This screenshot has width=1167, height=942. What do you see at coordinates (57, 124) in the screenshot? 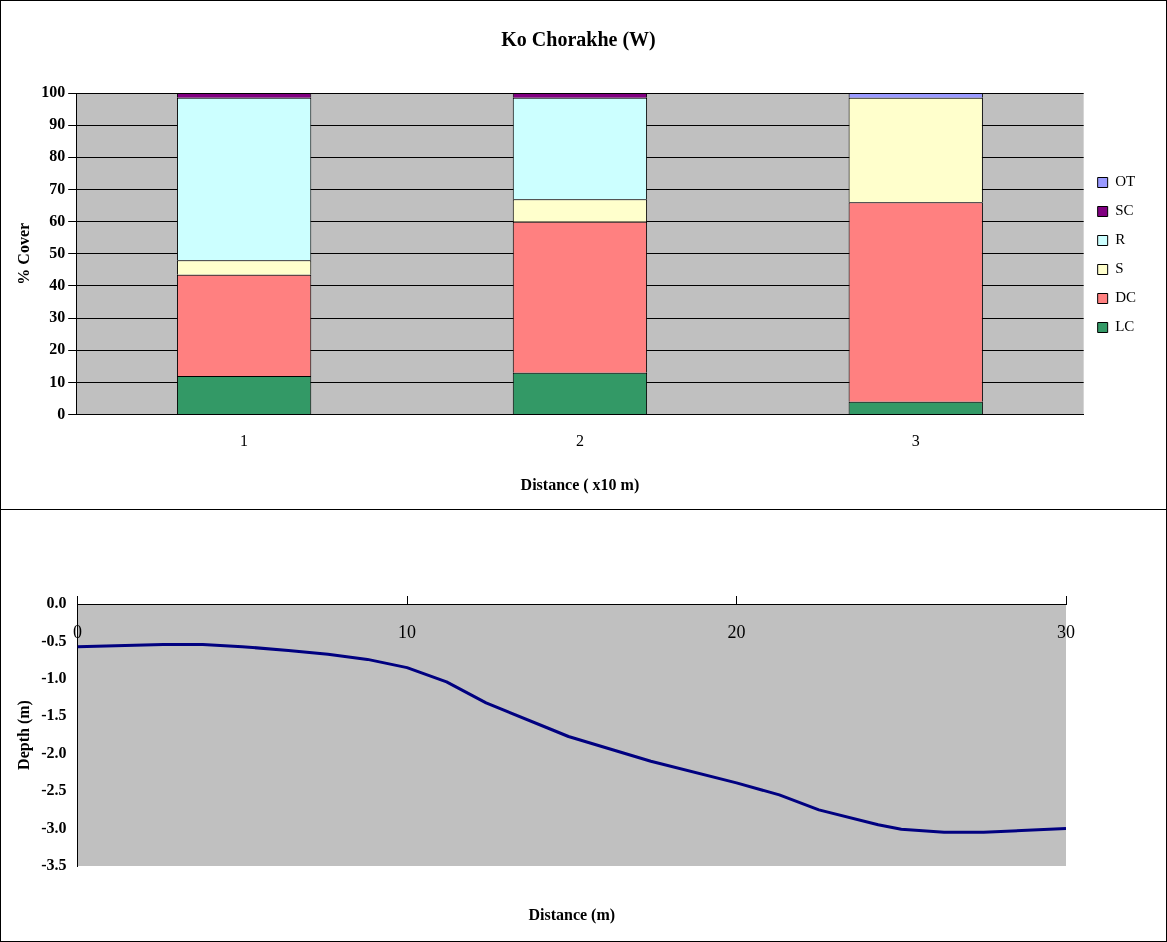
I see `y-tick-label: 90` at bounding box center [57, 124].